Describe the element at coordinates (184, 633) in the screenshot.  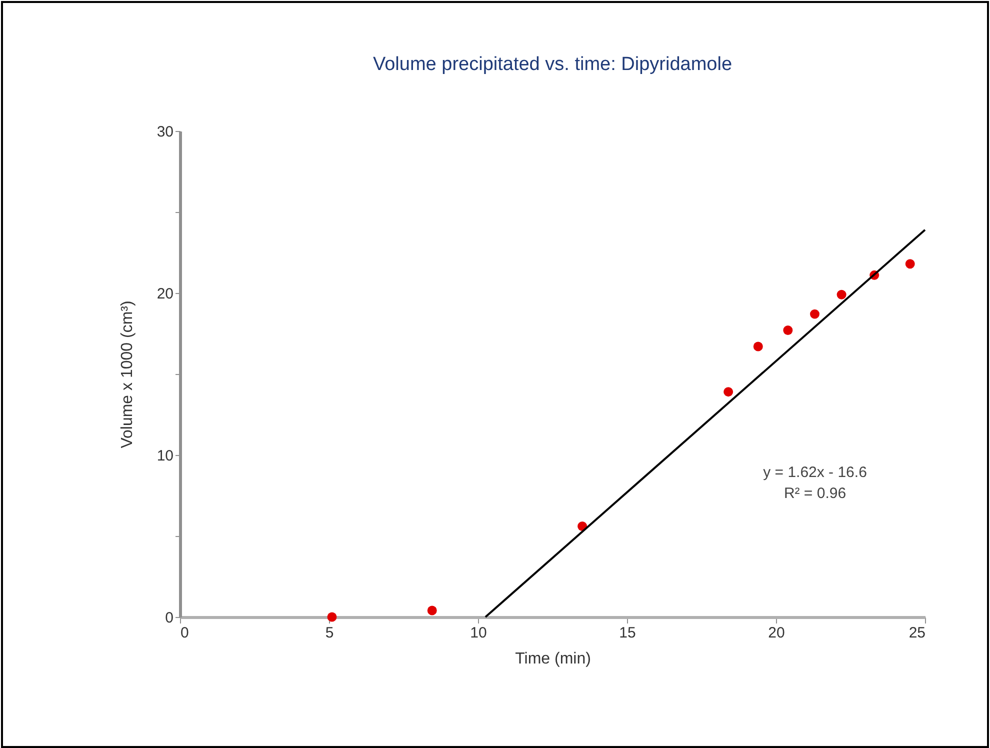
I see `x-tick-label: 0` at that location.